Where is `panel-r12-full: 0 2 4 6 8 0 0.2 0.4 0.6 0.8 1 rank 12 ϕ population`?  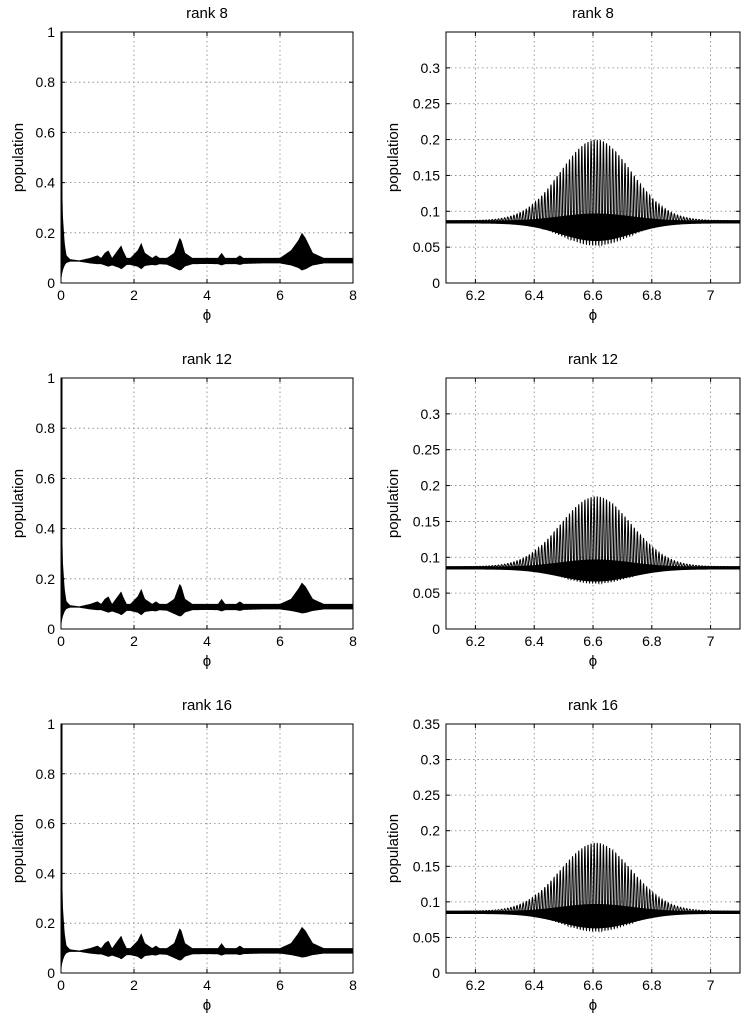 panel-r12-full: 0 2 4 6 8 0 0.2 0.4 0.6 0.8 1 rank 12 ϕ population is located at coordinates (183, 510).